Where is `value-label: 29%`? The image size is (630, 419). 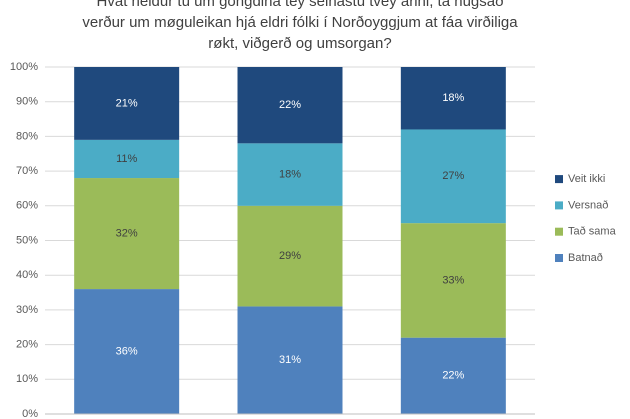 value-label: 29% is located at coordinates (290, 256).